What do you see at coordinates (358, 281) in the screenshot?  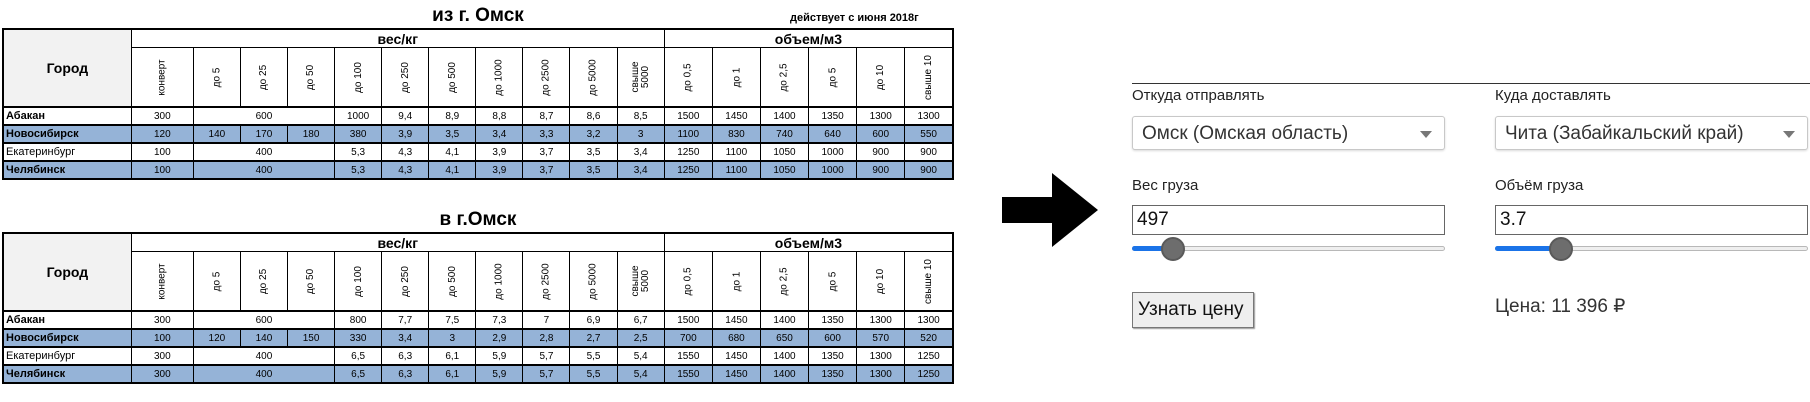 I see `column-label: до 100` at bounding box center [358, 281].